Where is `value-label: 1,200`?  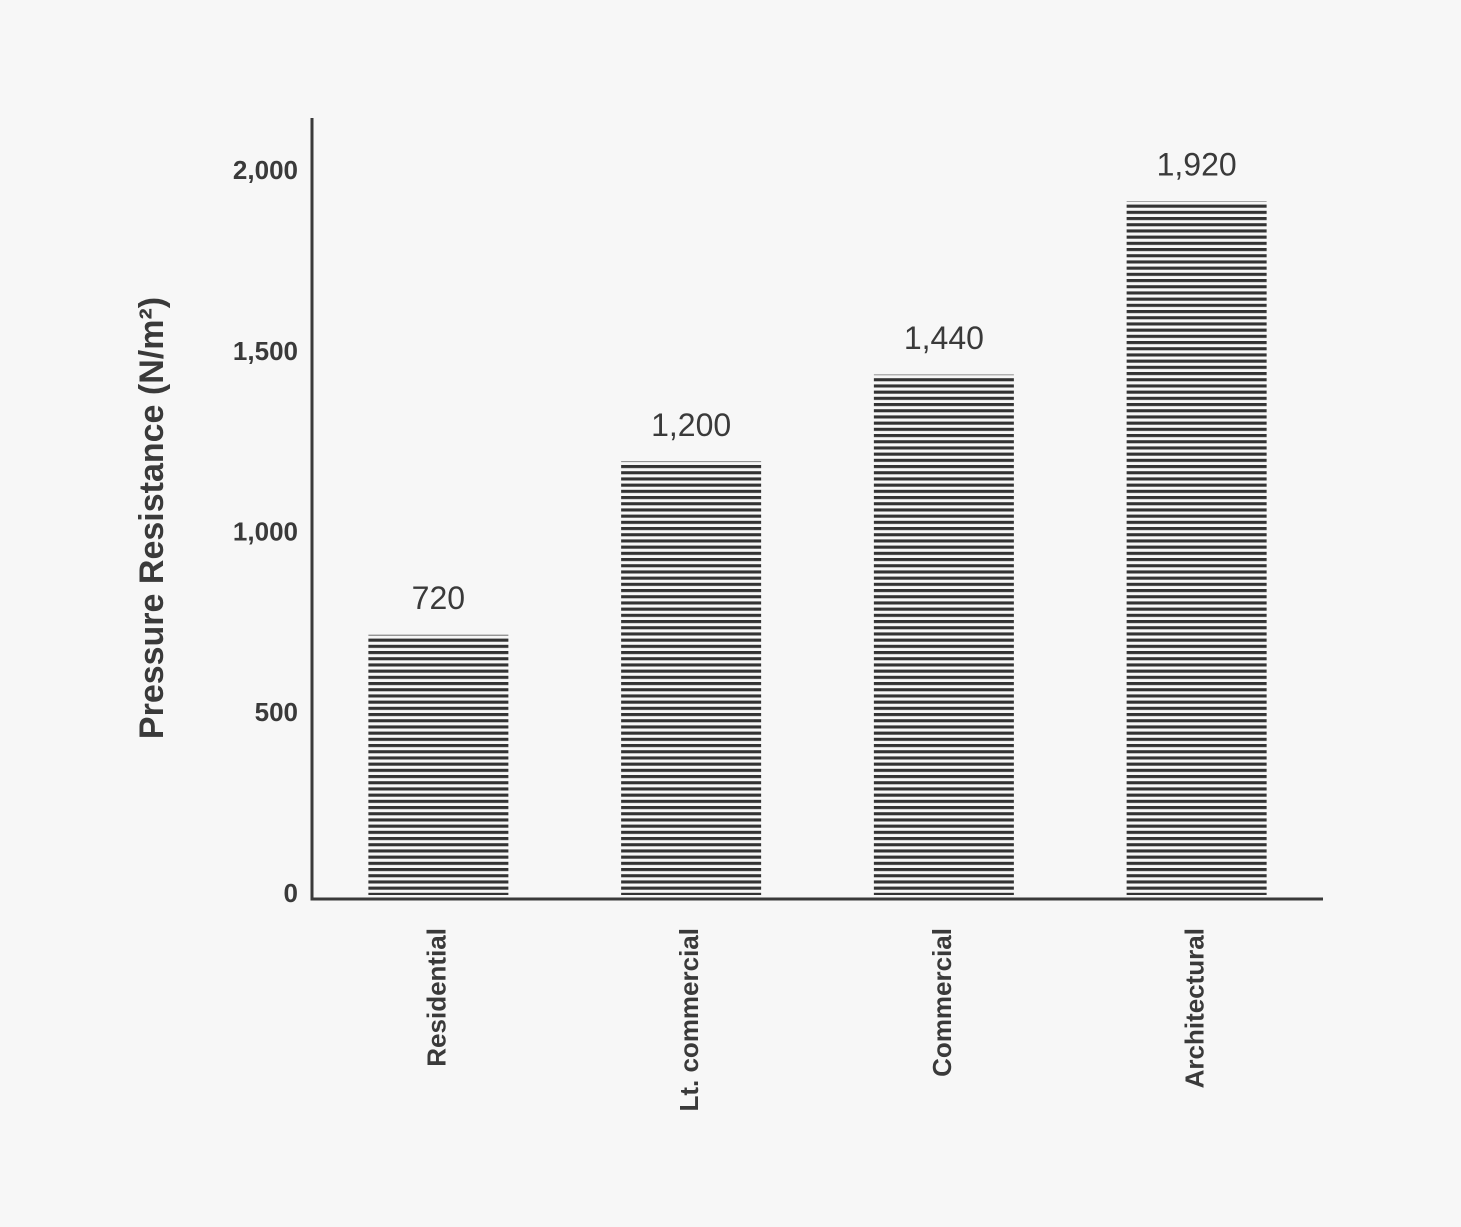 value-label: 1,200 is located at coordinates (691, 425).